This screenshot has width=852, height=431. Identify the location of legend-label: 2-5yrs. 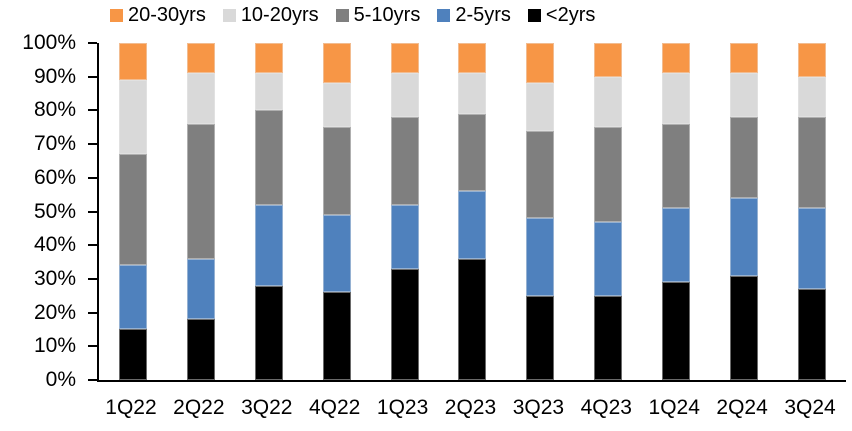
(483, 15).